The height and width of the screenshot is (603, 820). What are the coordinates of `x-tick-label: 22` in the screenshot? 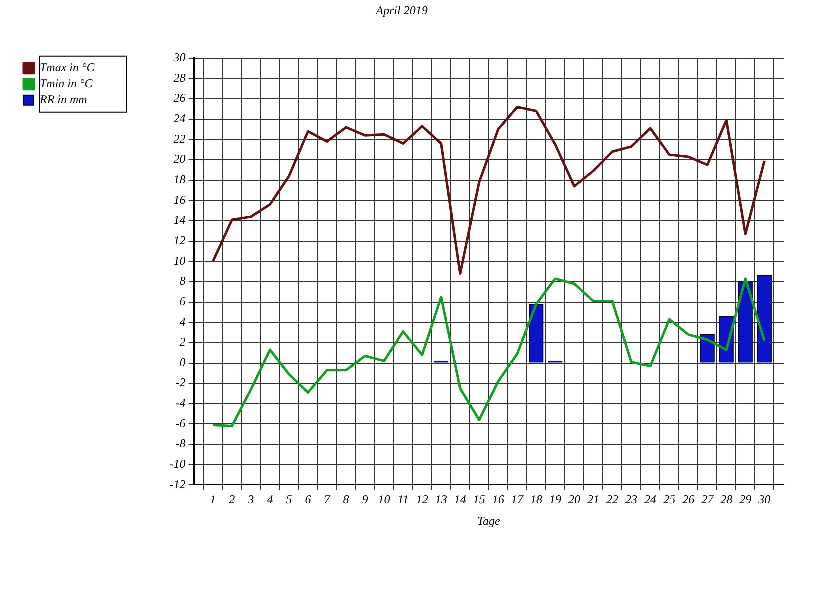 It's located at (612, 499).